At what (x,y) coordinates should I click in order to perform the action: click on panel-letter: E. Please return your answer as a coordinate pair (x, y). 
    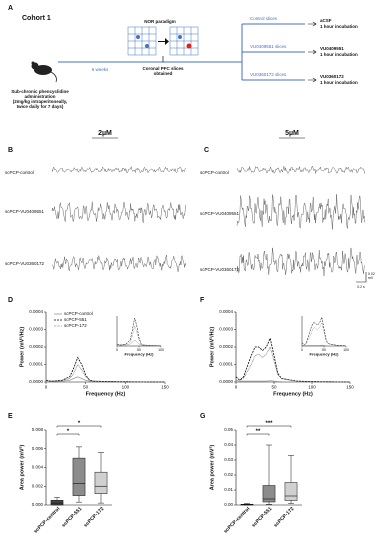
    Looking at the image, I should click on (10, 416).